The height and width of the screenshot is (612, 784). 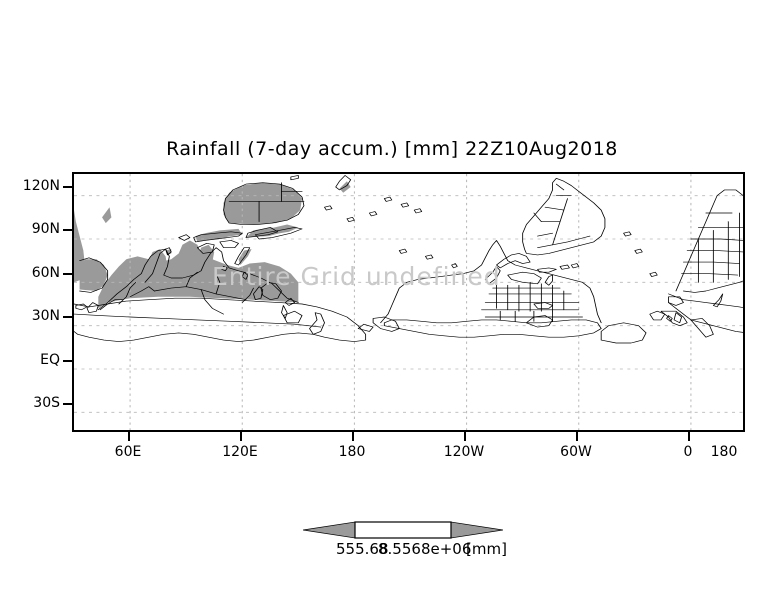 What do you see at coordinates (577, 436) in the screenshot?
I see `x-tick-mark-60w` at bounding box center [577, 436].